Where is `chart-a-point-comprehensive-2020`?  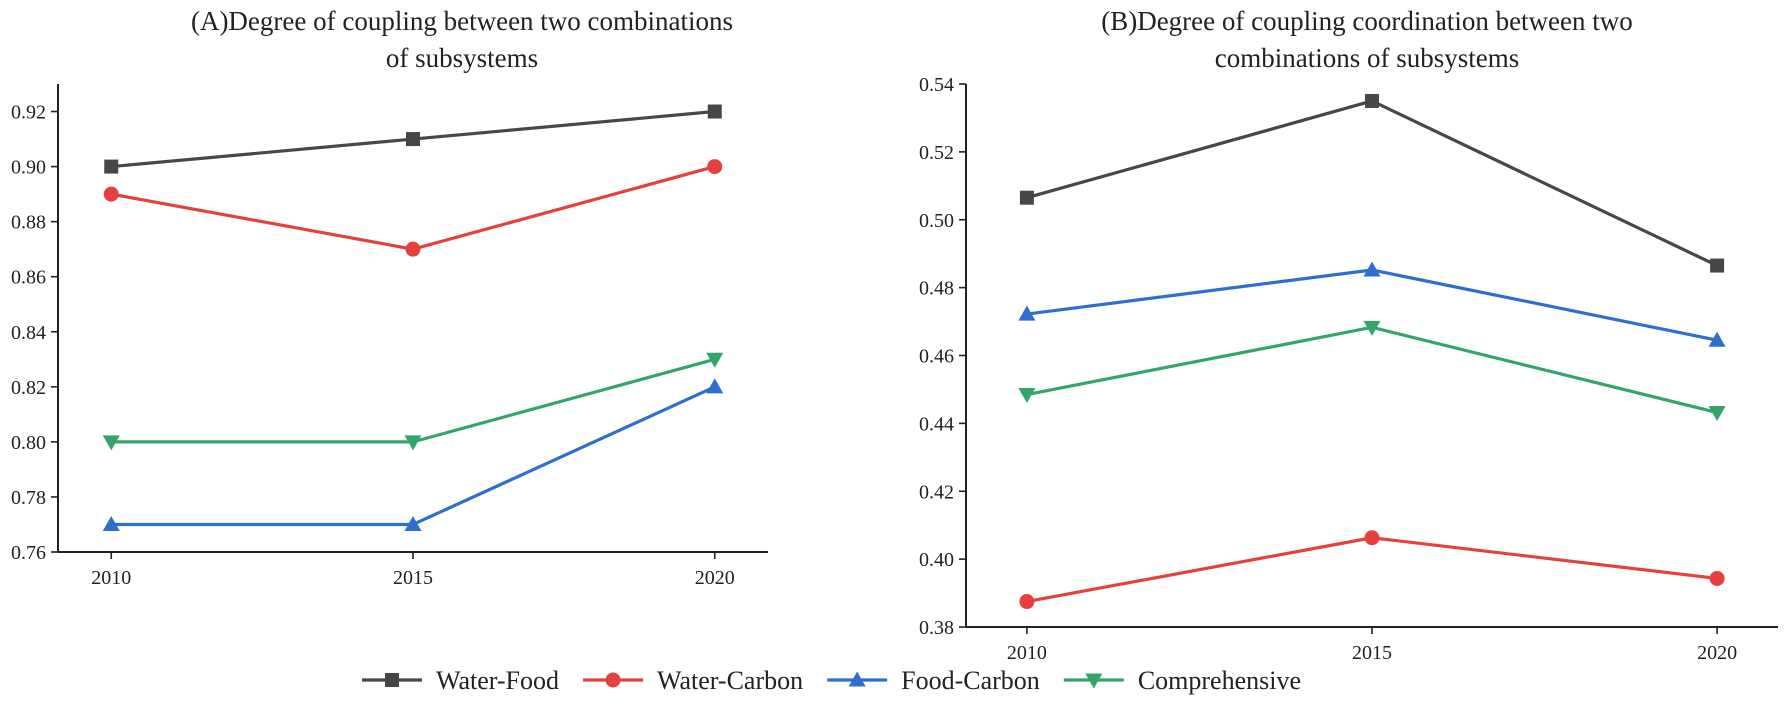 chart-a-point-comprehensive-2020 is located at coordinates (715, 360).